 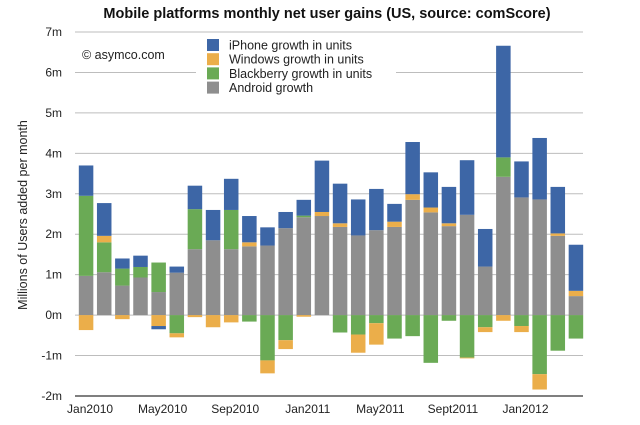 I want to click on bar-android-apr2010, so click(x=140, y=296).